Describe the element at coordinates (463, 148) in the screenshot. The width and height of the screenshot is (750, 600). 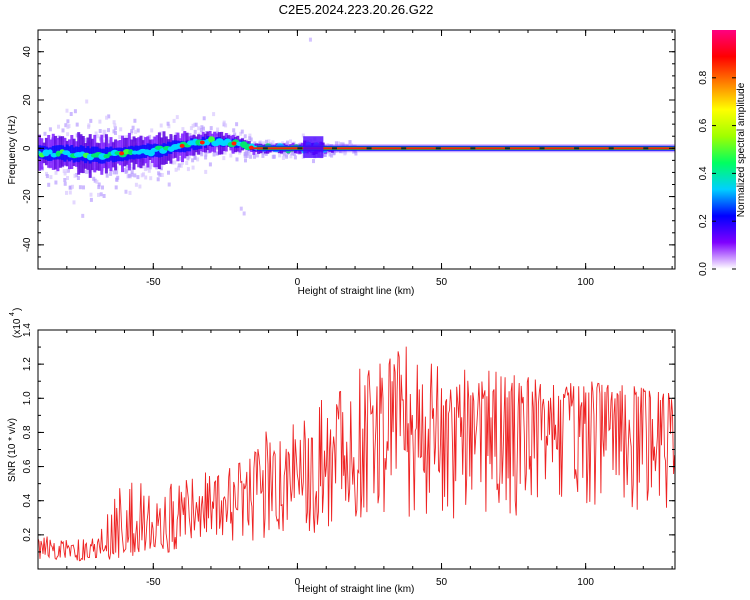
I see `spectrogram-tone-red` at that location.